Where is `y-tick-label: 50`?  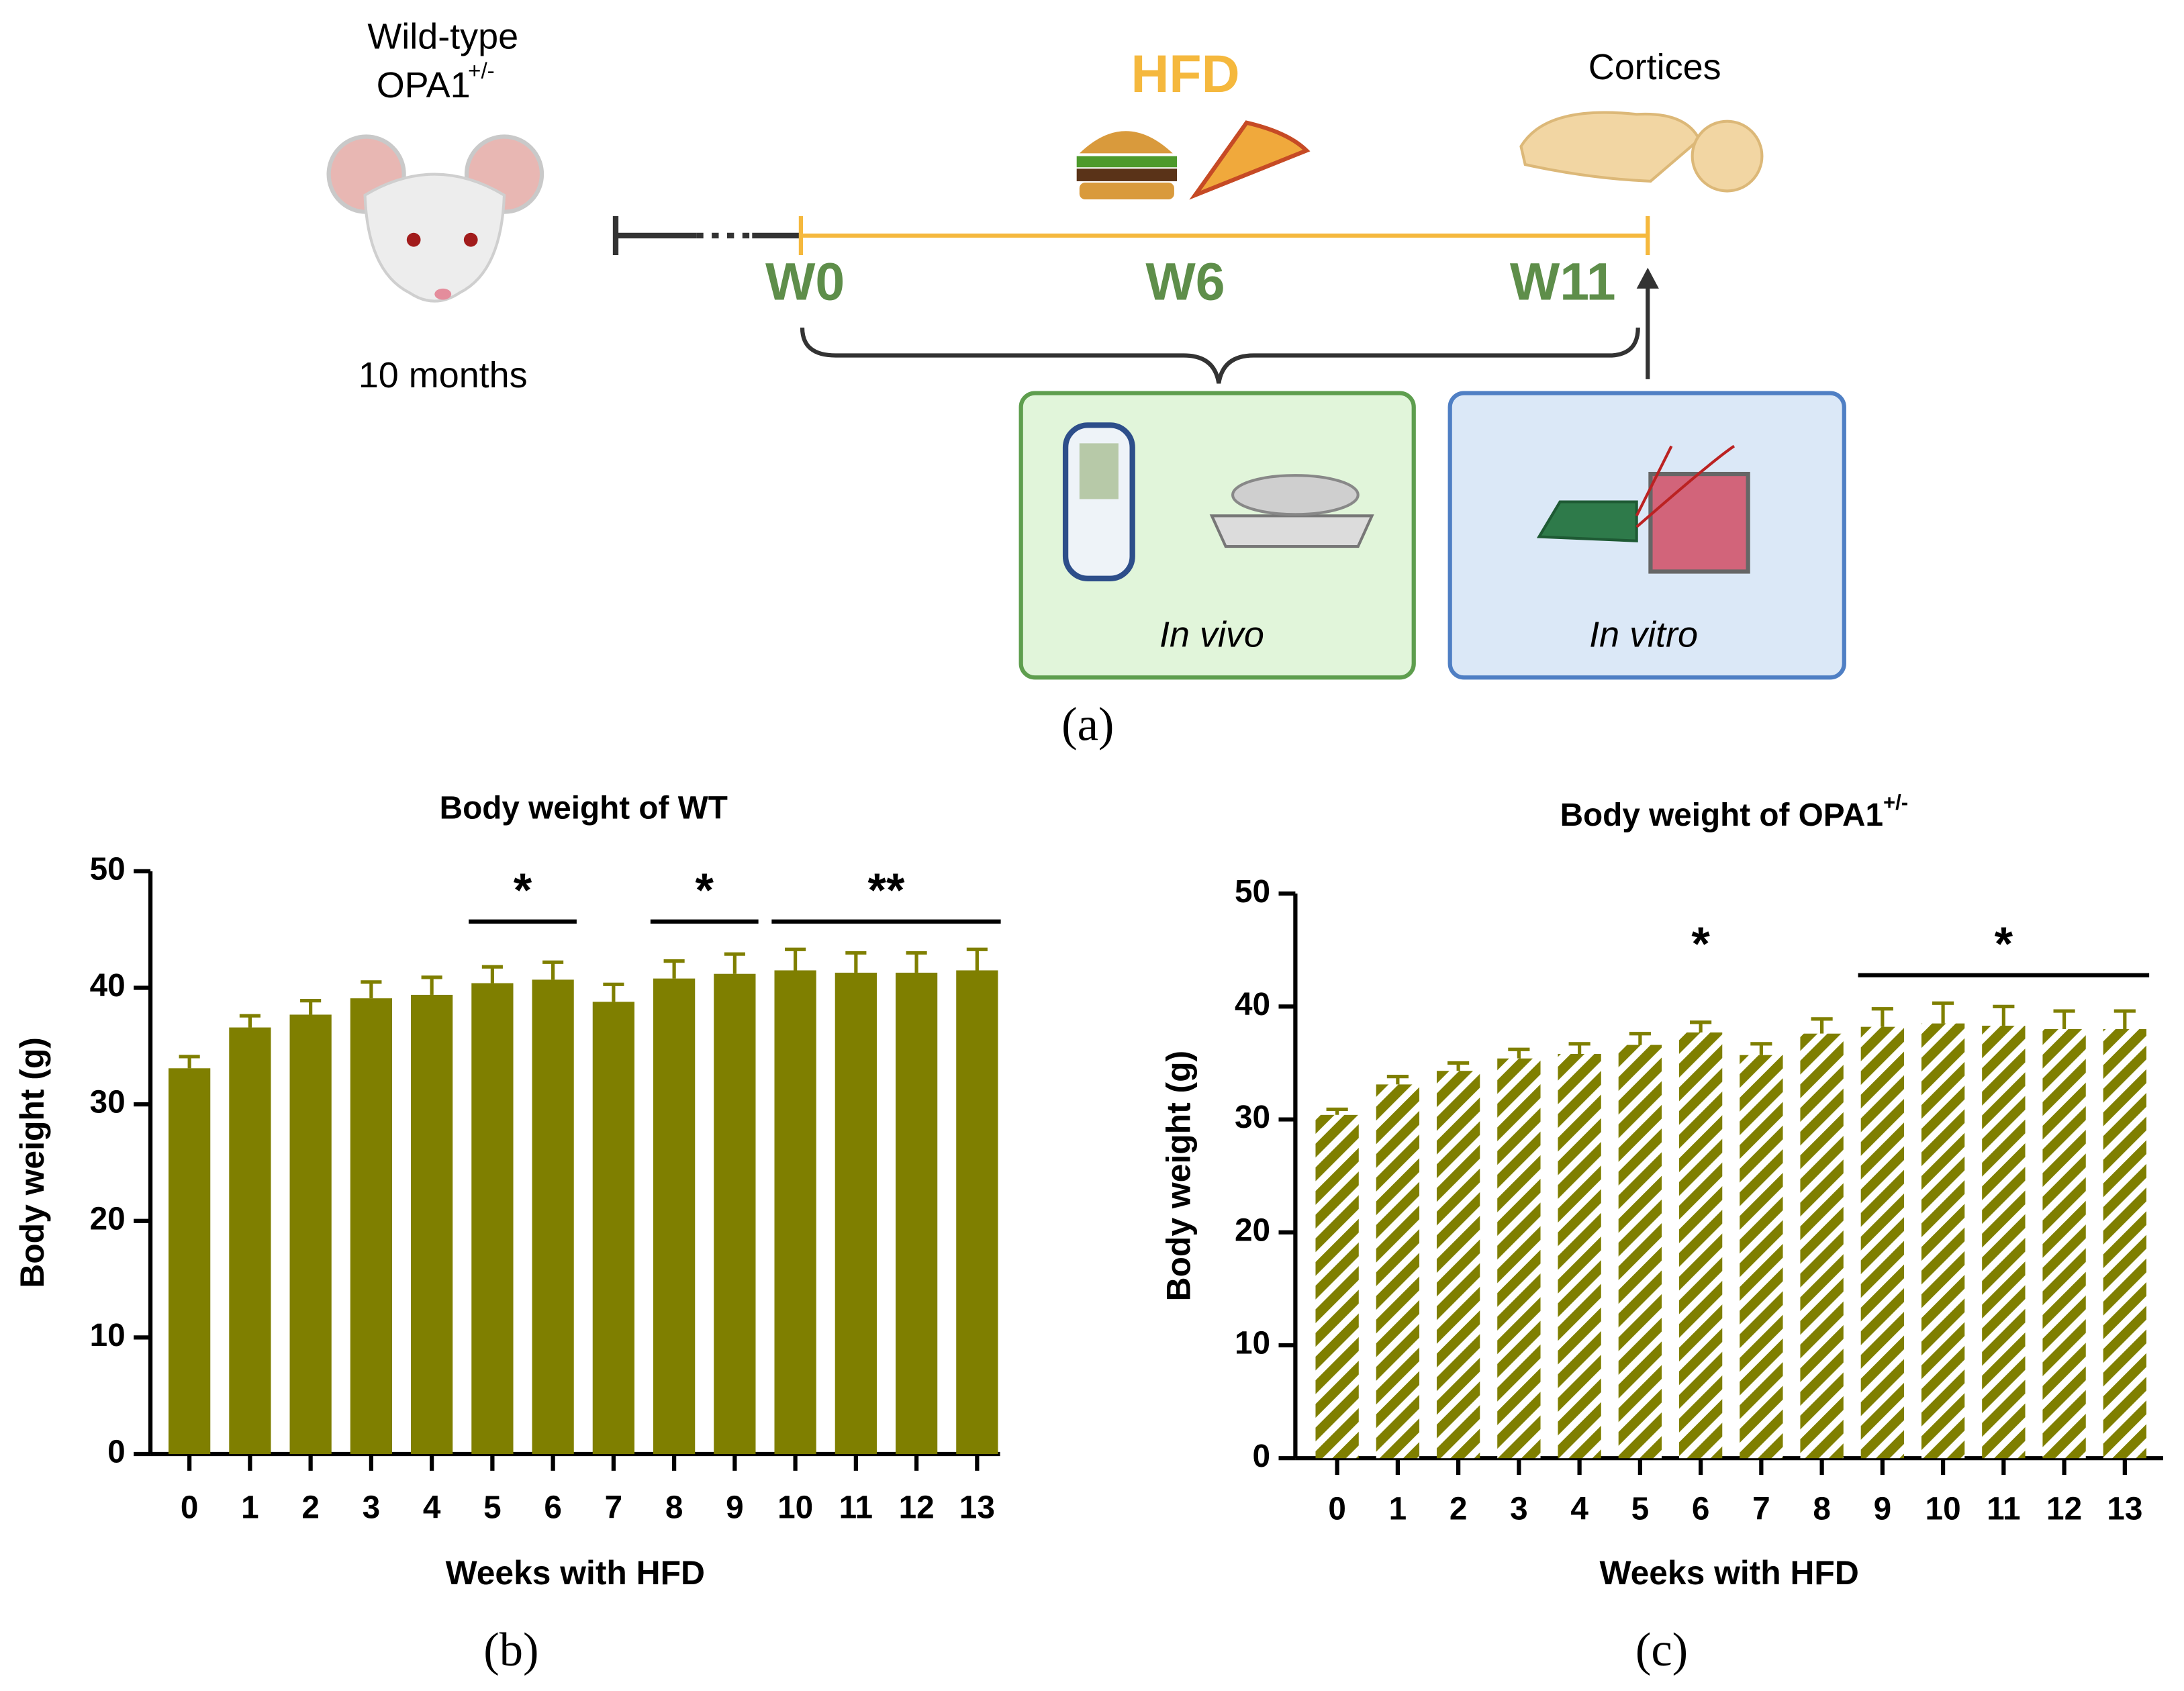
y-tick-label: 50 is located at coordinates (1252, 892).